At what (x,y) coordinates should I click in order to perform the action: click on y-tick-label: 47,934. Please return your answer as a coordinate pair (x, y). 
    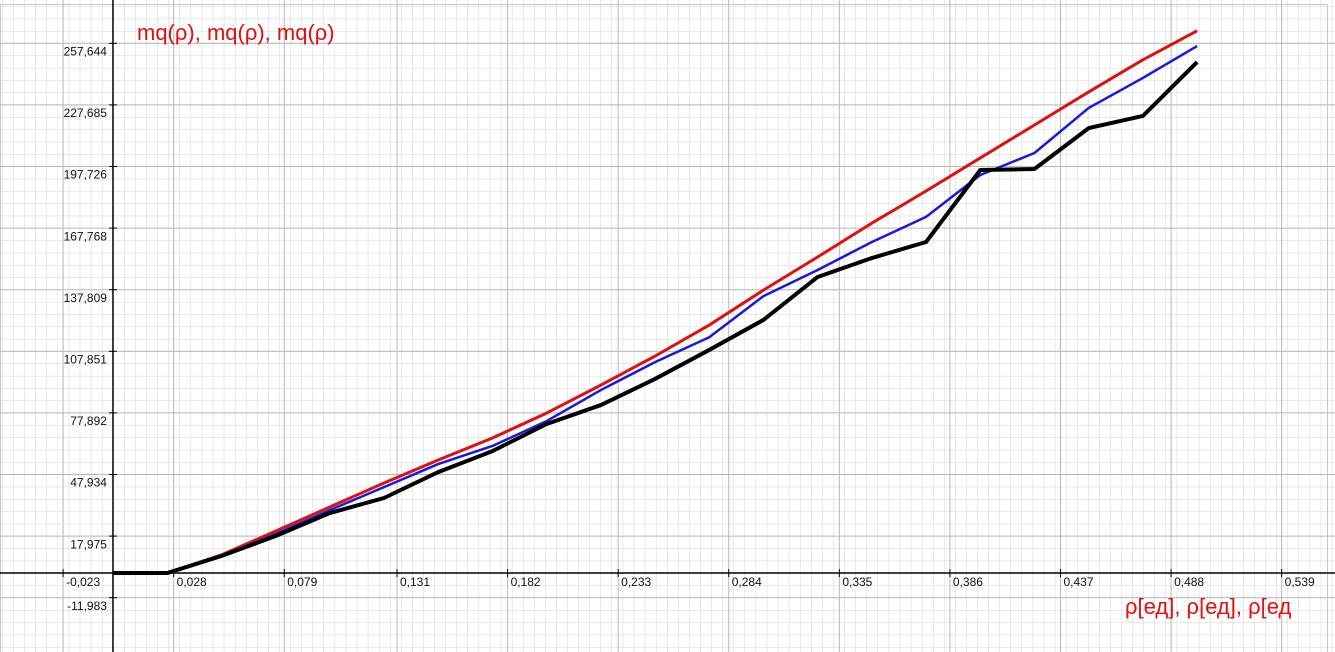
    Looking at the image, I should click on (88, 483).